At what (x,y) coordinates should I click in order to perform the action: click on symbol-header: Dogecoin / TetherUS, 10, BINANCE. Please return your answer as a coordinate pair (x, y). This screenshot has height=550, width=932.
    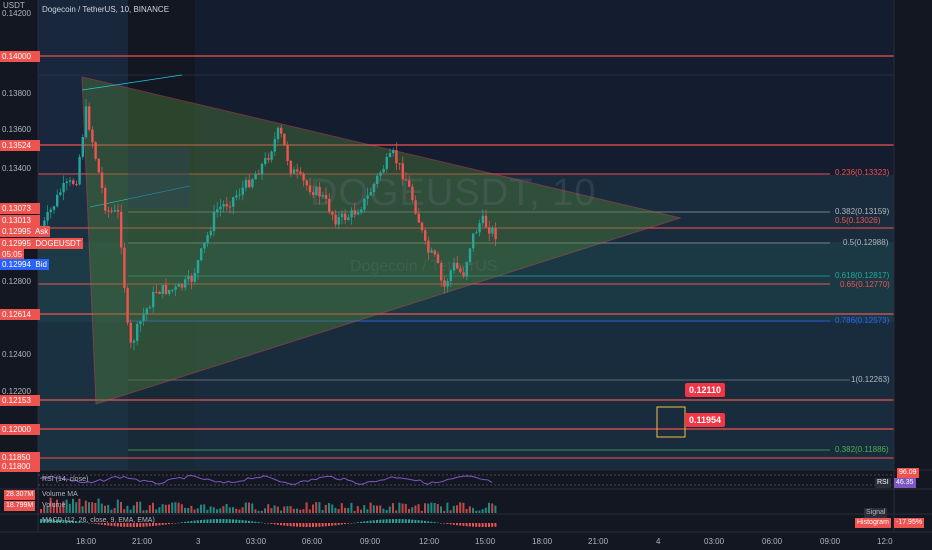
    Looking at the image, I should click on (106, 9).